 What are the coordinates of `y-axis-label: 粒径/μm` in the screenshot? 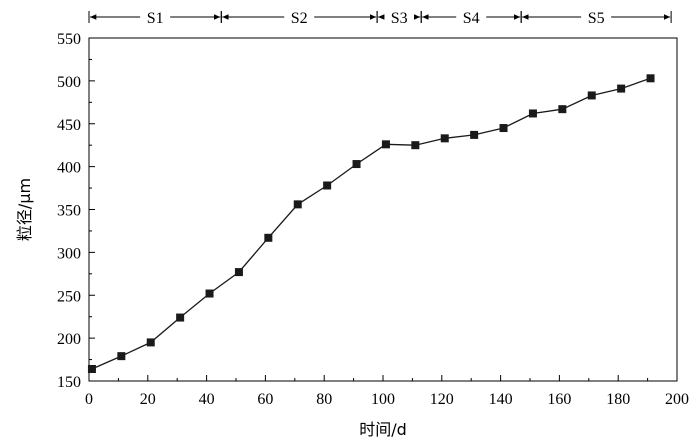 It's located at (24, 209).